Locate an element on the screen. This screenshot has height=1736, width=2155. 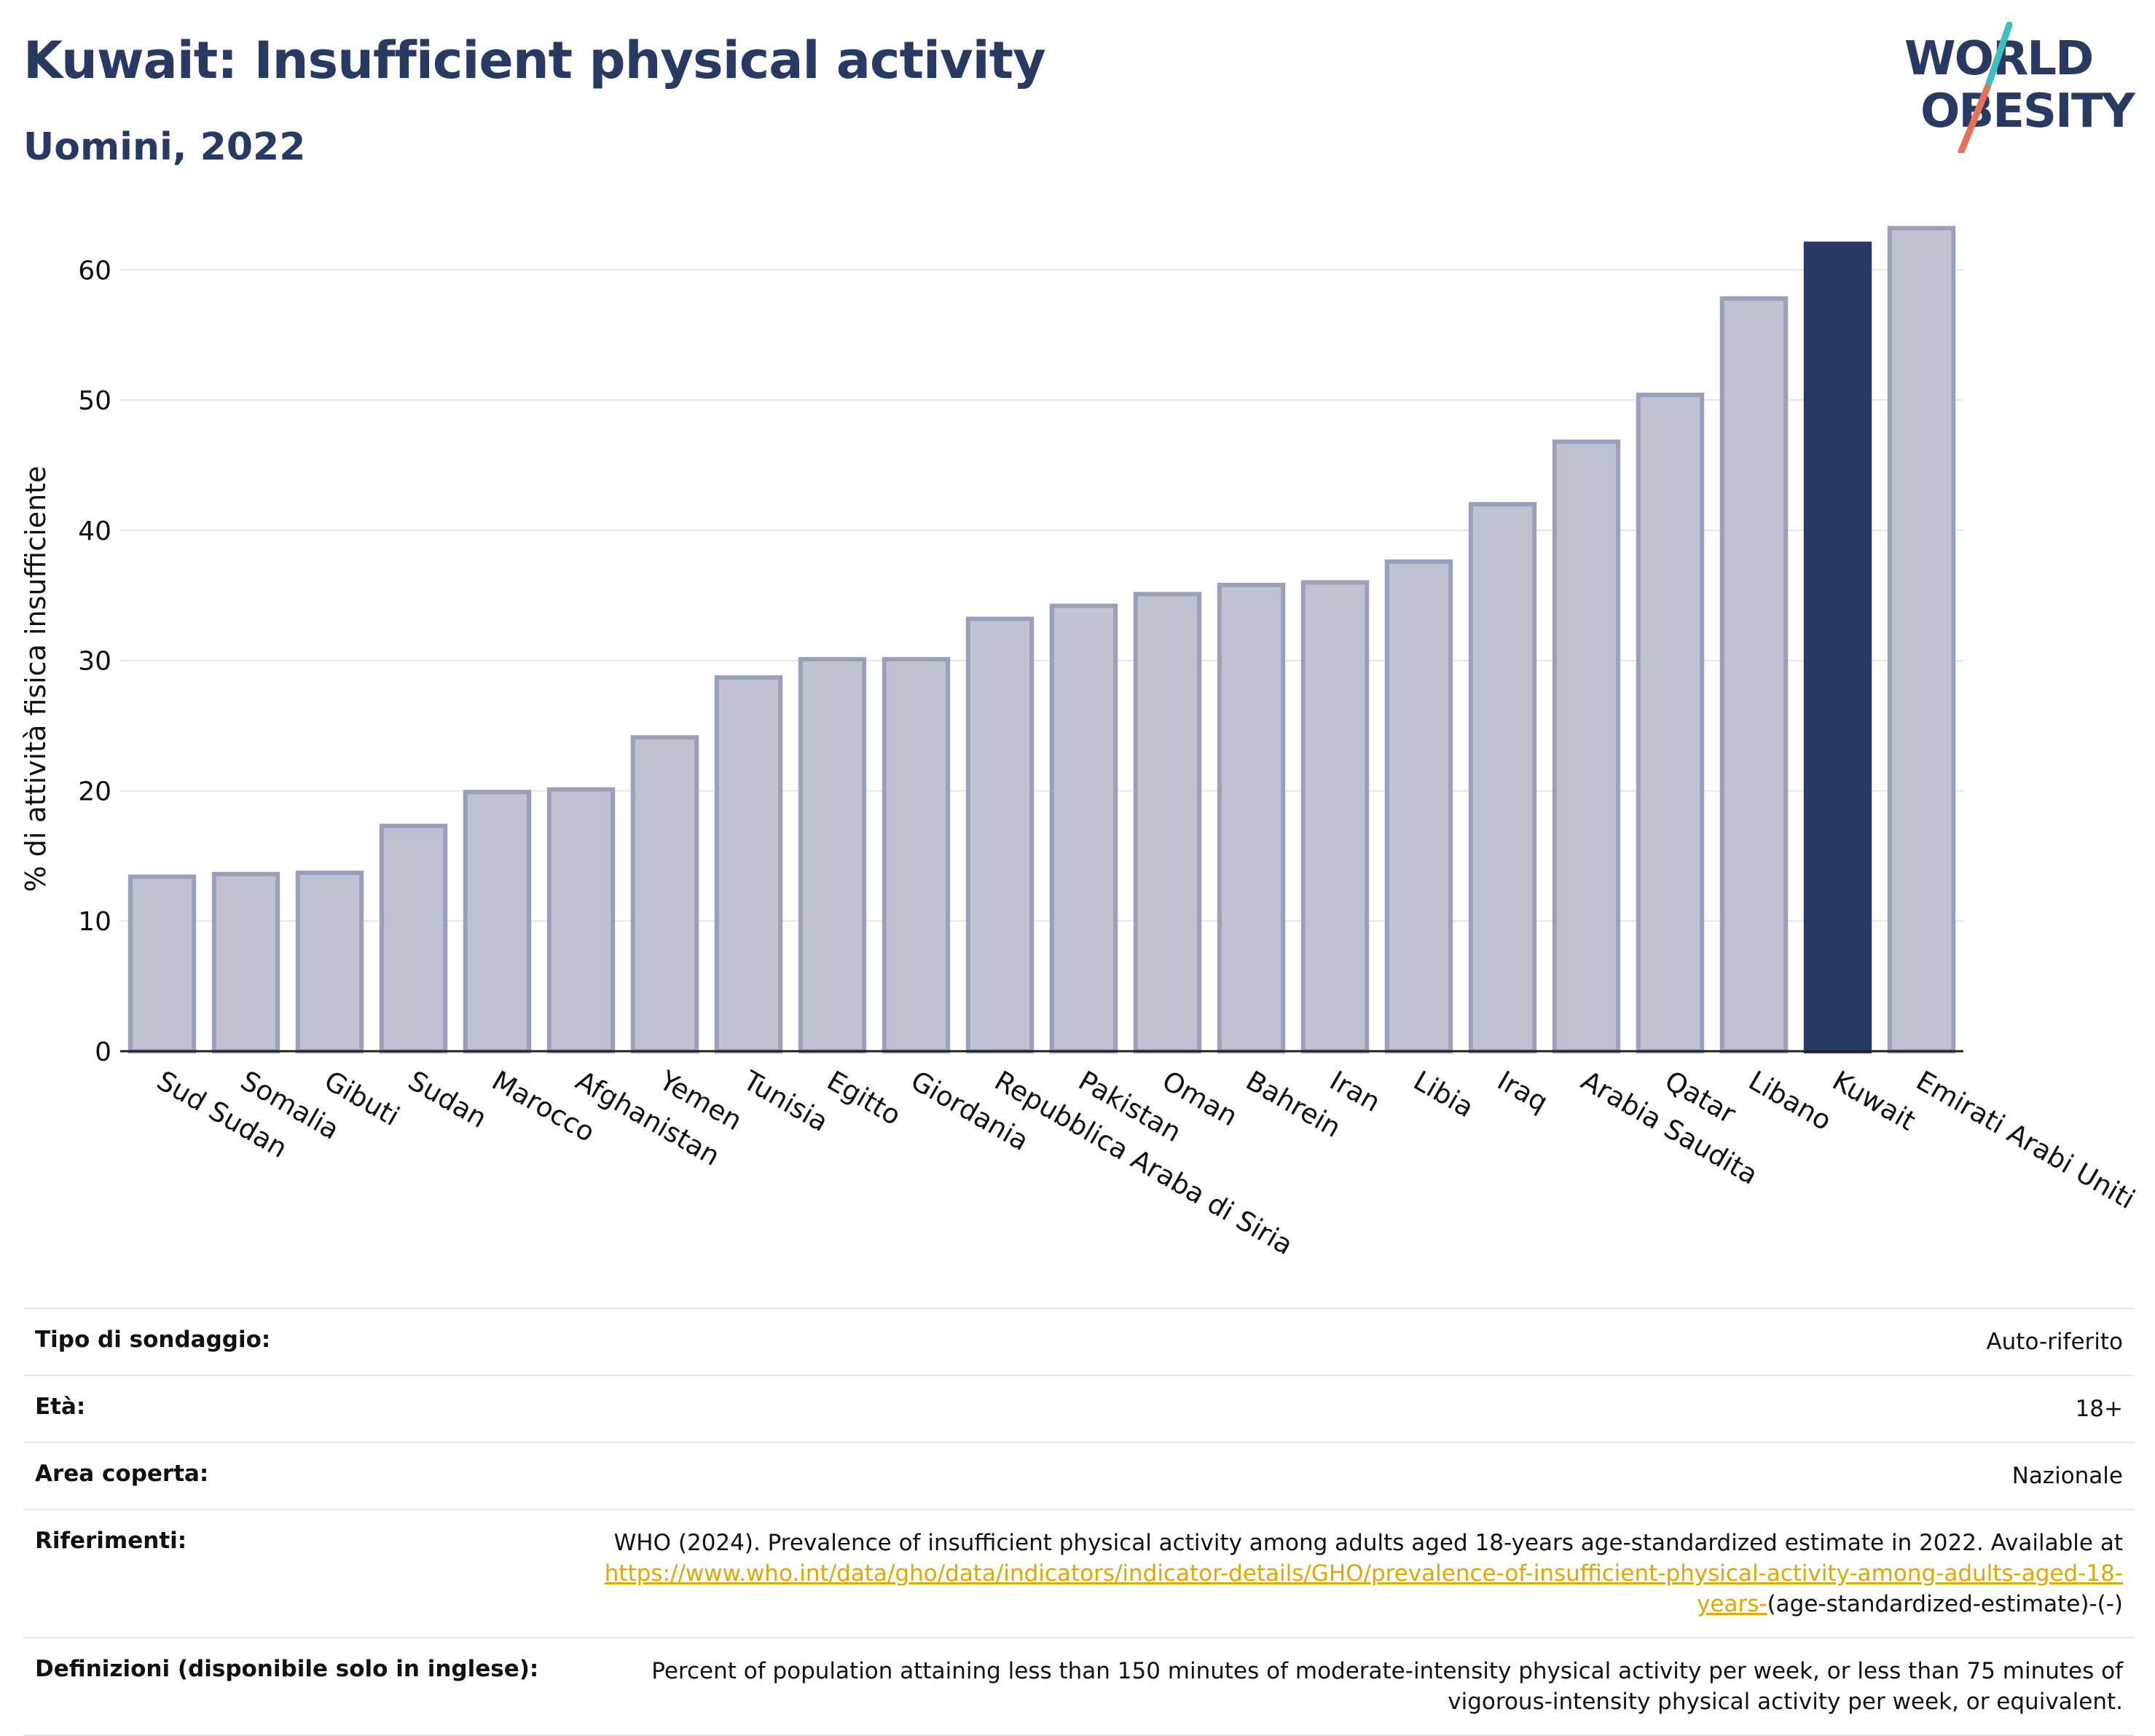
y-tick-label: 20 is located at coordinates (94, 791).